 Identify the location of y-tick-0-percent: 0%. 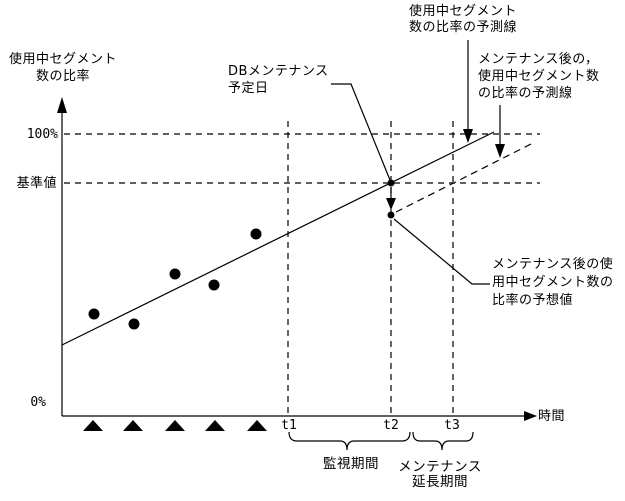
(38, 402).